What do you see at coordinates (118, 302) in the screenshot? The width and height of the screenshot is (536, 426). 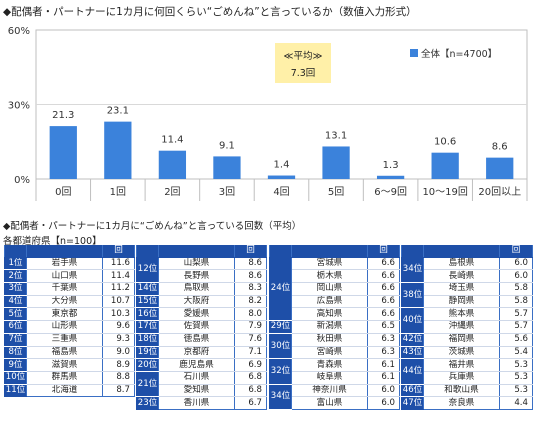 I see `value-cell: 10.7` at bounding box center [118, 302].